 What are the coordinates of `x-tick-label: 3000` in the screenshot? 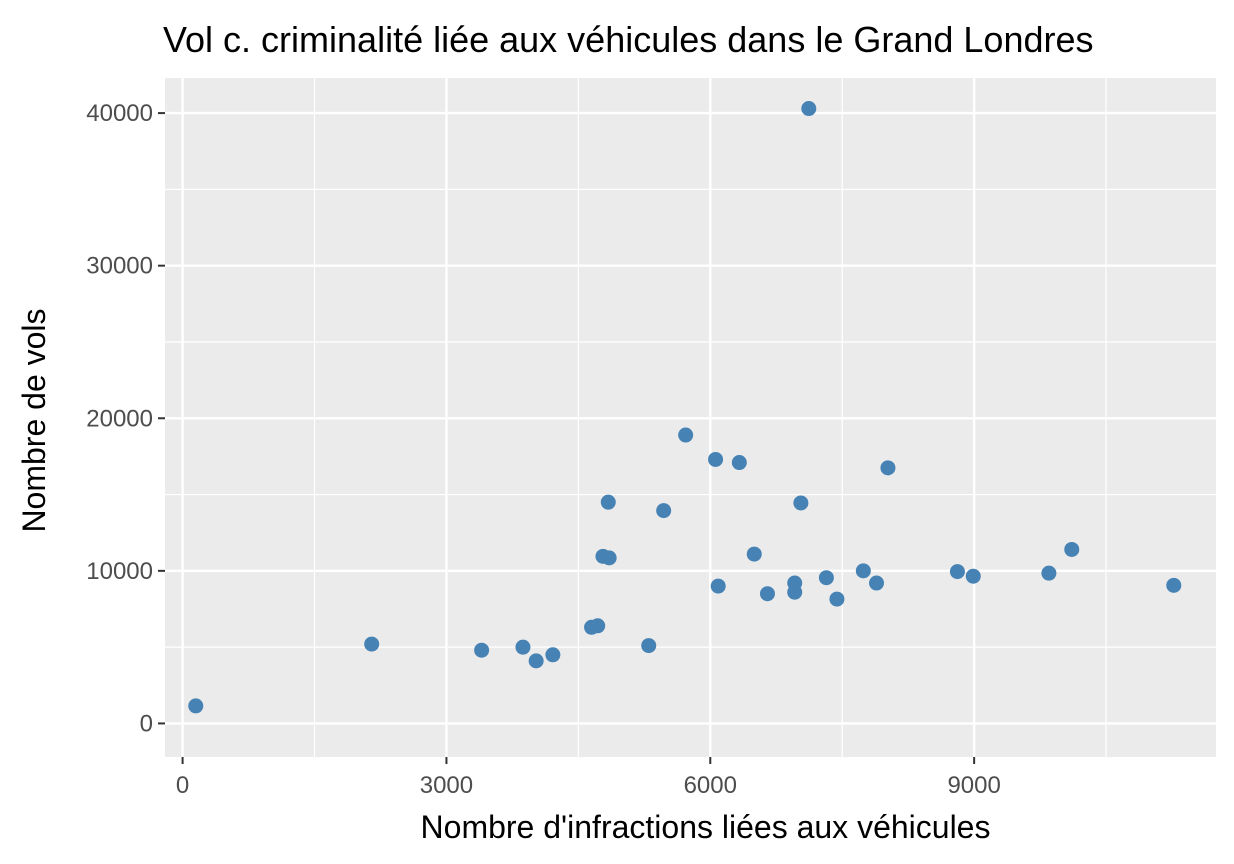 It's located at (446, 785).